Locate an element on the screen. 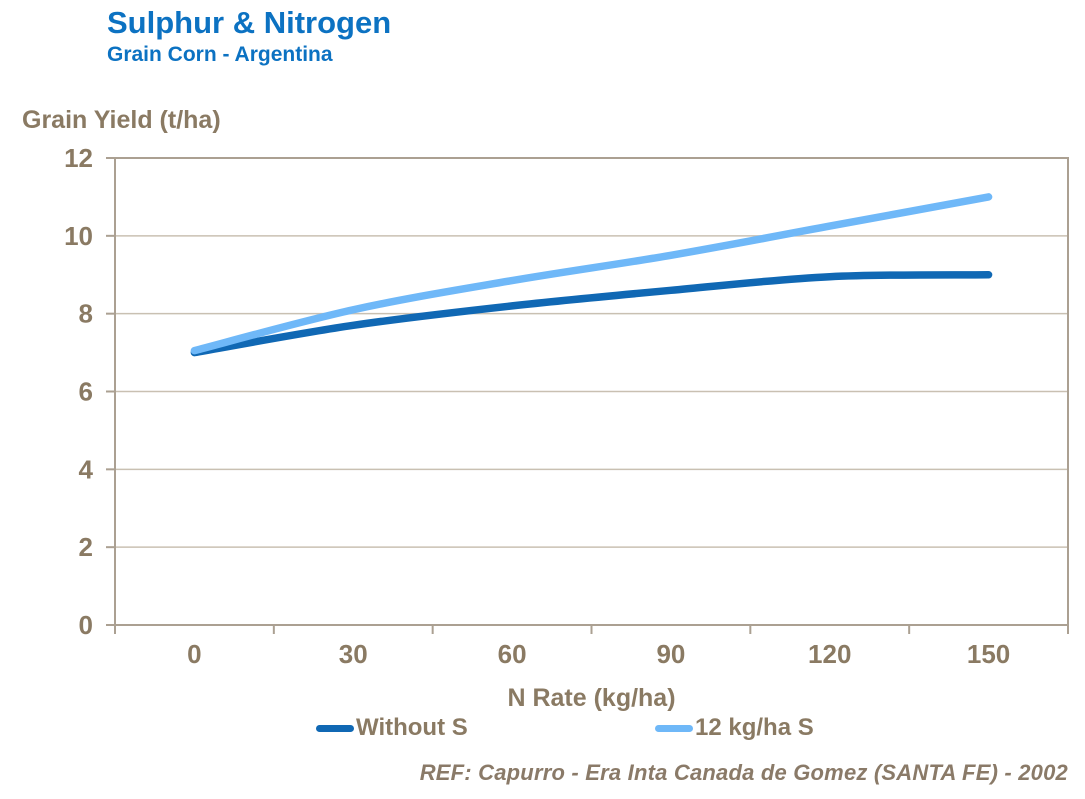 The image size is (1085, 799). y-tick-label: 12 is located at coordinates (78, 158).